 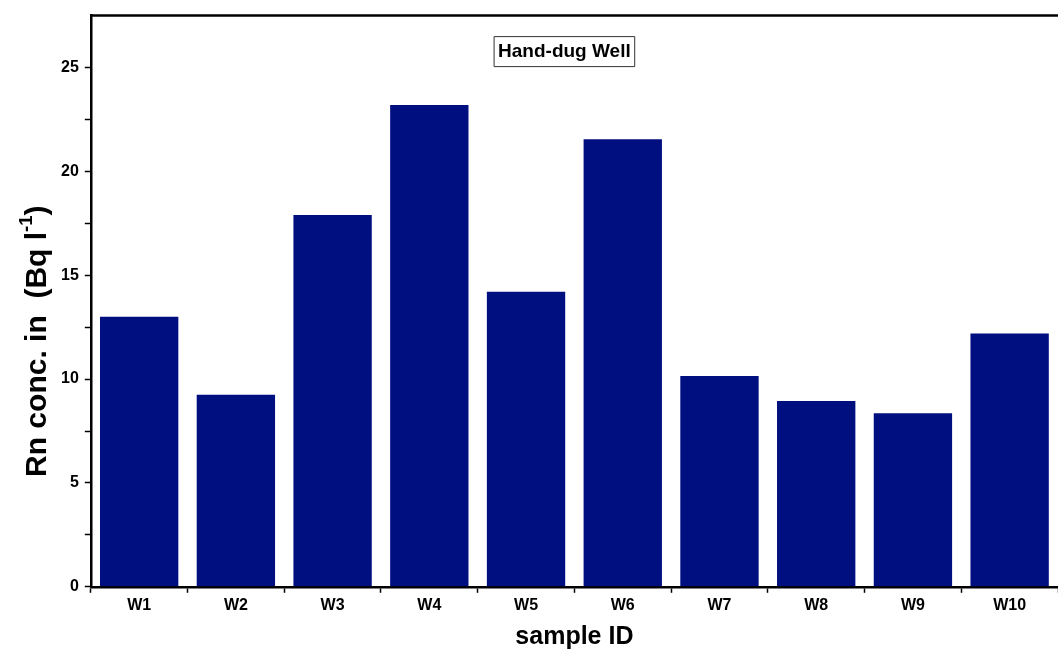 I want to click on x-tick-label: W2, so click(x=235, y=604).